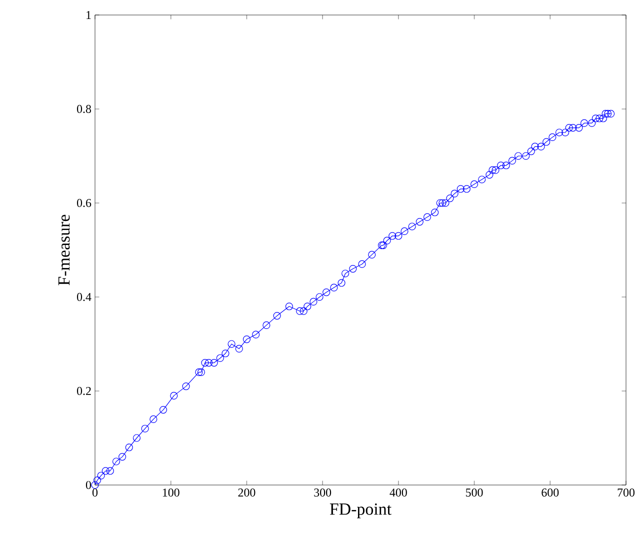 The height and width of the screenshot is (558, 641). What do you see at coordinates (88, 15) in the screenshot?
I see `y-tick-label: 1` at bounding box center [88, 15].